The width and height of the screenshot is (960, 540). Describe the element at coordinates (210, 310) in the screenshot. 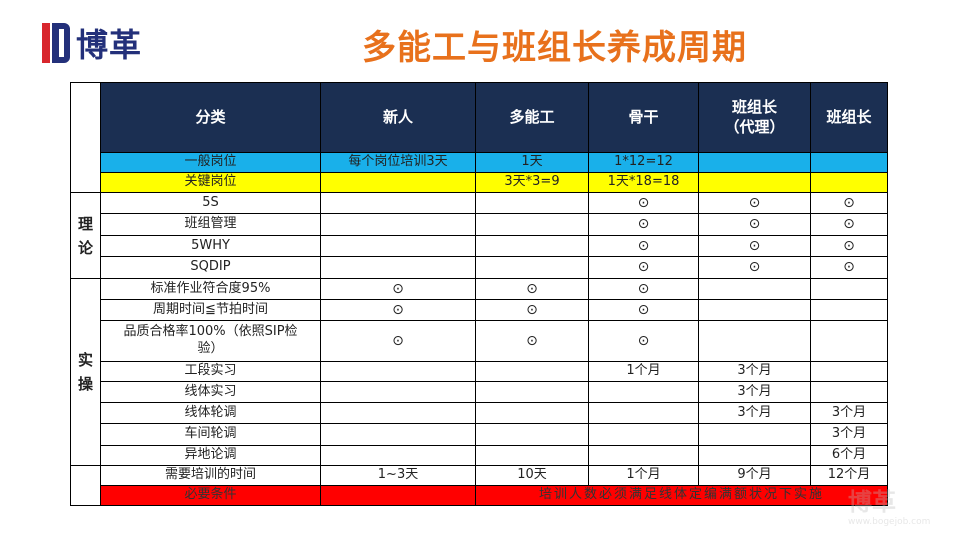

I see `row-label: 周期时间≦节拍时间` at that location.